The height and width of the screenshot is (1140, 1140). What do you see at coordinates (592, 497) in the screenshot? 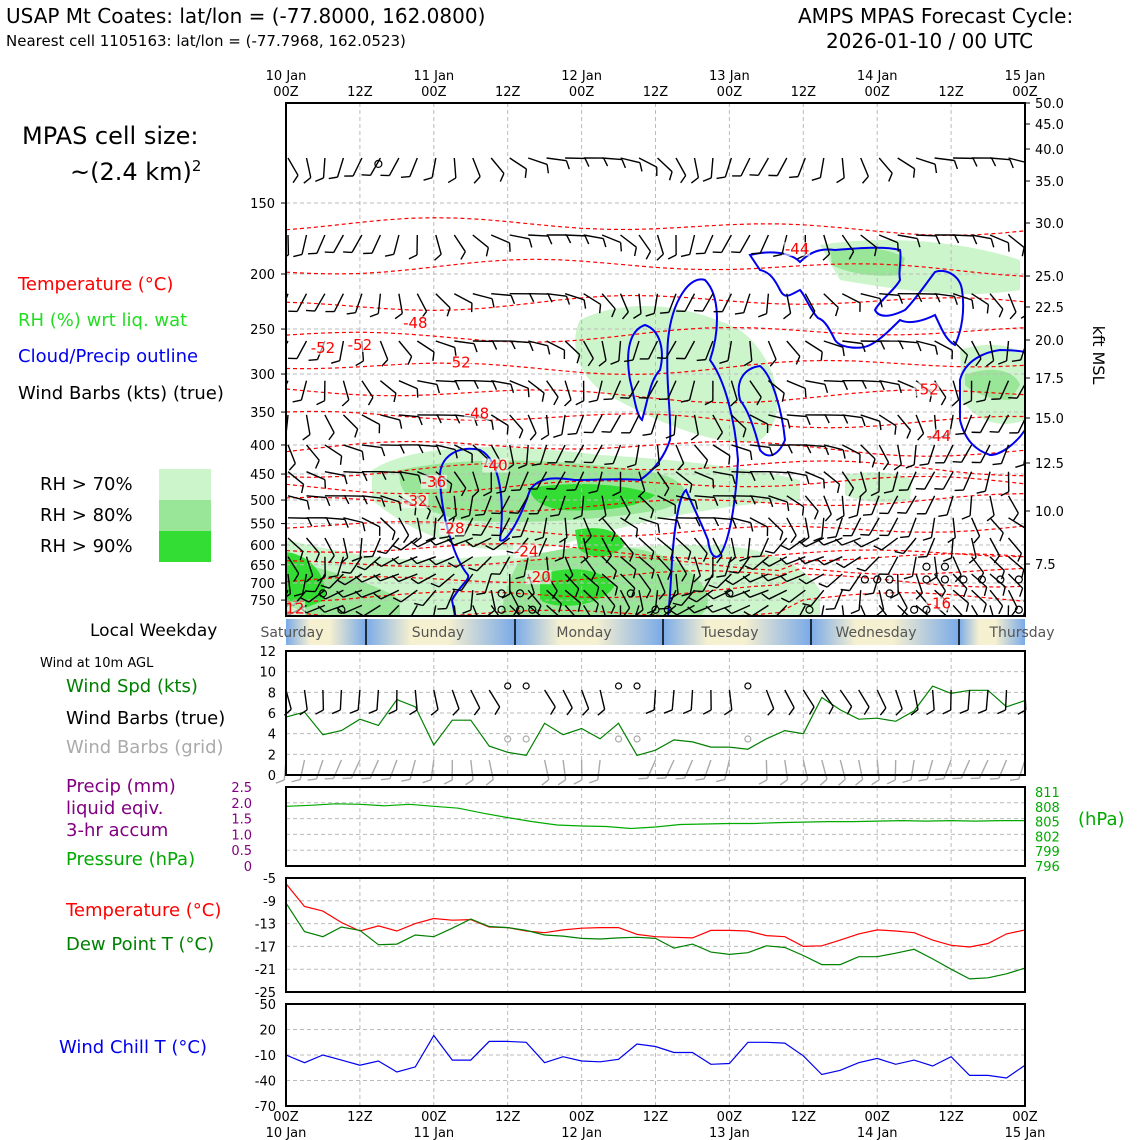
I see `rh-shading-region` at bounding box center [592, 497].